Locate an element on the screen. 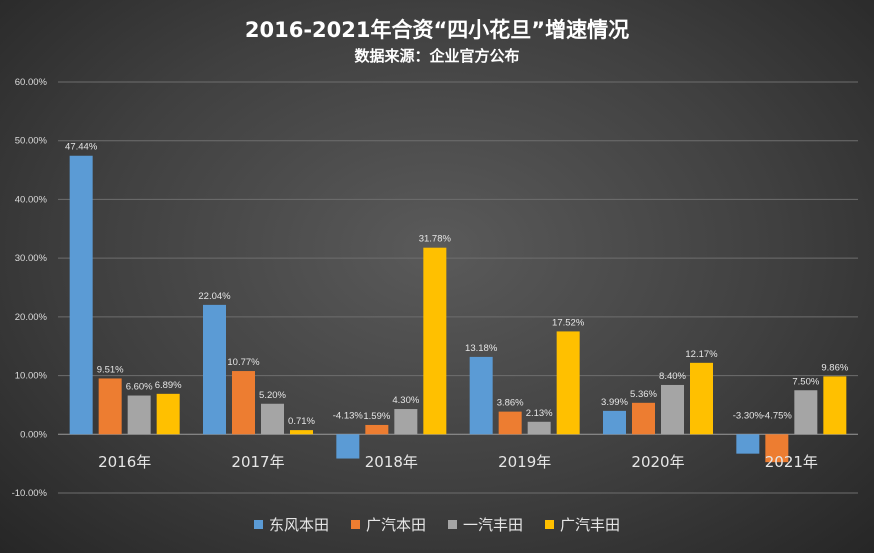  data-label: 31.78% is located at coordinates (435, 239).